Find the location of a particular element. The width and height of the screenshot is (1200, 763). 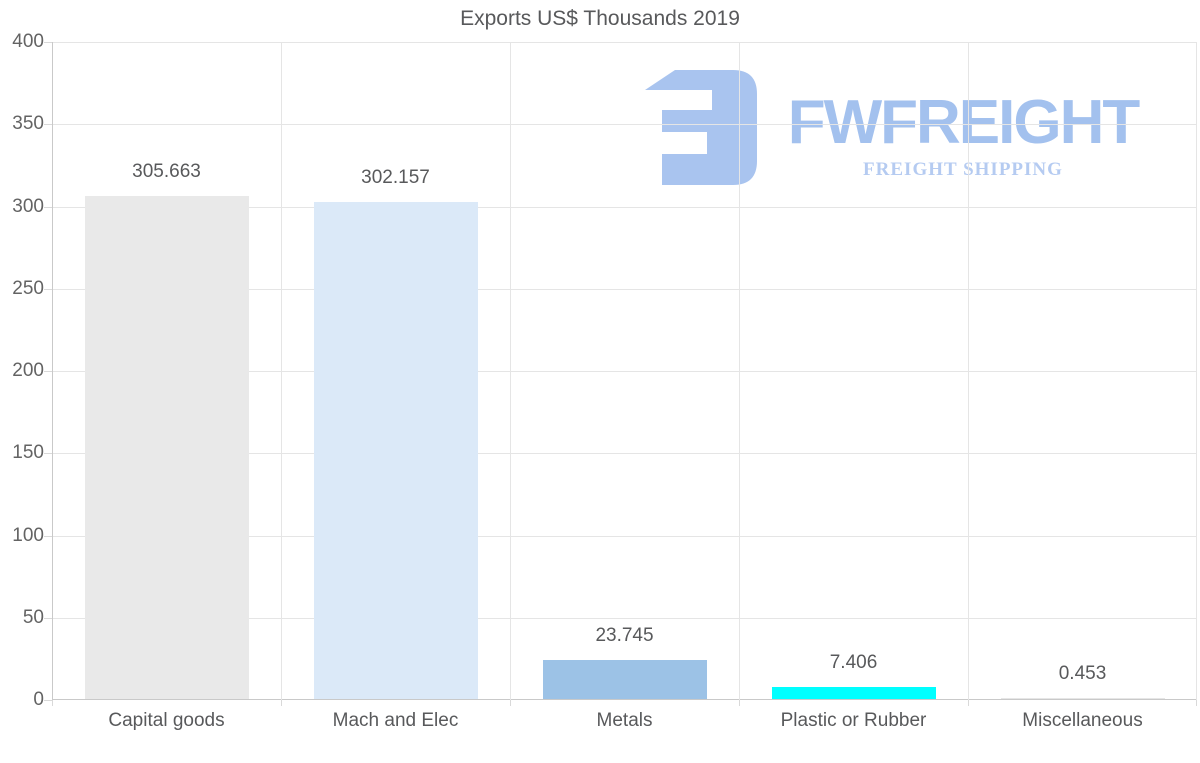

bar-metals is located at coordinates (625, 679).